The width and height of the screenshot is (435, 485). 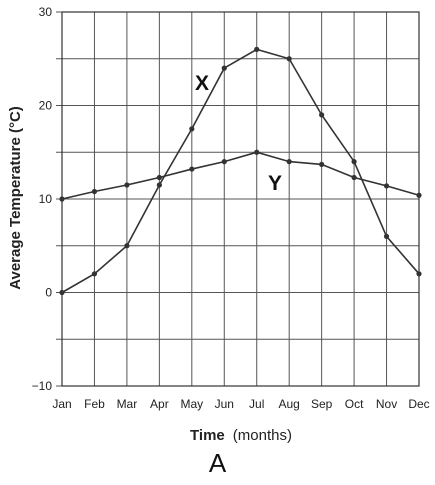 I want to click on x-axis-label-unit: (months), so click(x=262, y=435).